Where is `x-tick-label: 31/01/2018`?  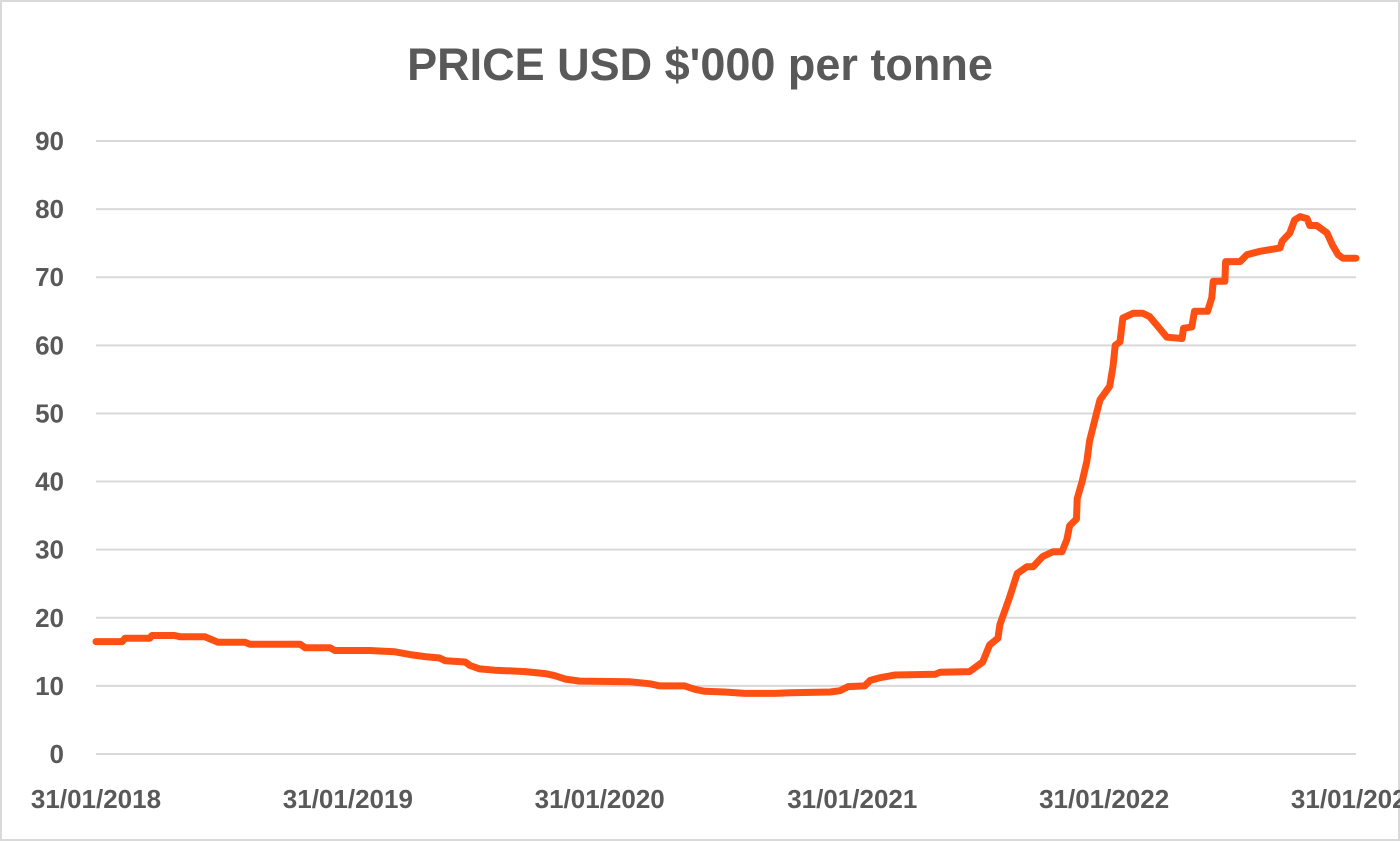 x-tick-label: 31/01/2018 is located at coordinates (96, 799).